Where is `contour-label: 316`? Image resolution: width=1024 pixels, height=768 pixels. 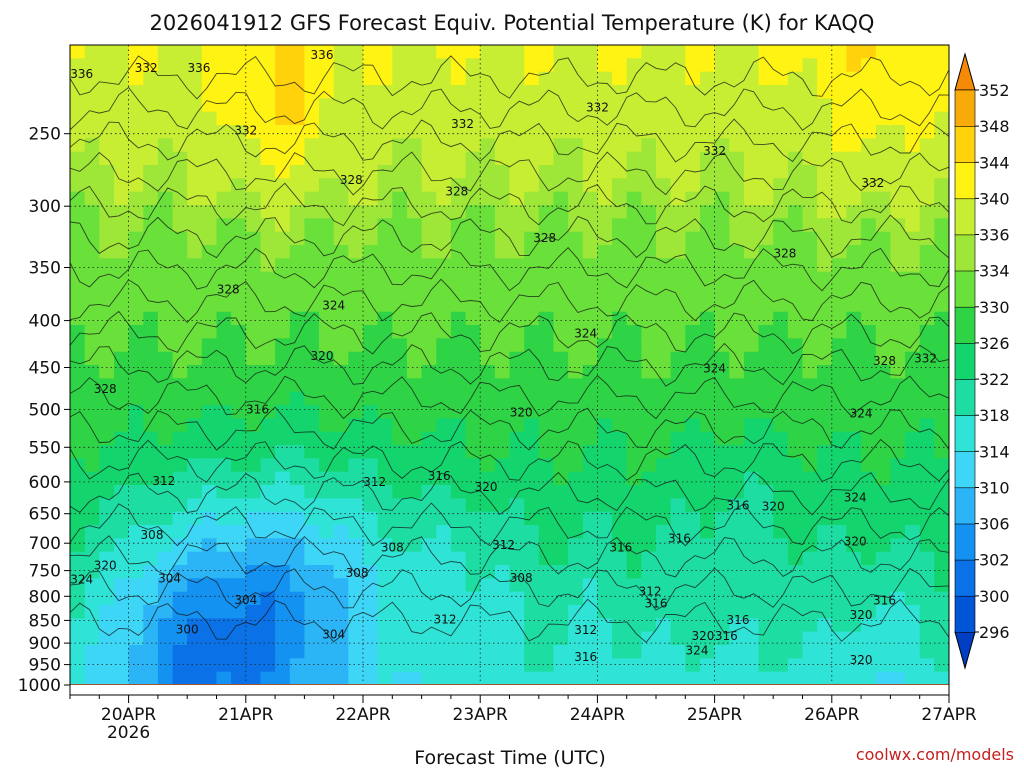
contour-label: 316 is located at coordinates (884, 601).